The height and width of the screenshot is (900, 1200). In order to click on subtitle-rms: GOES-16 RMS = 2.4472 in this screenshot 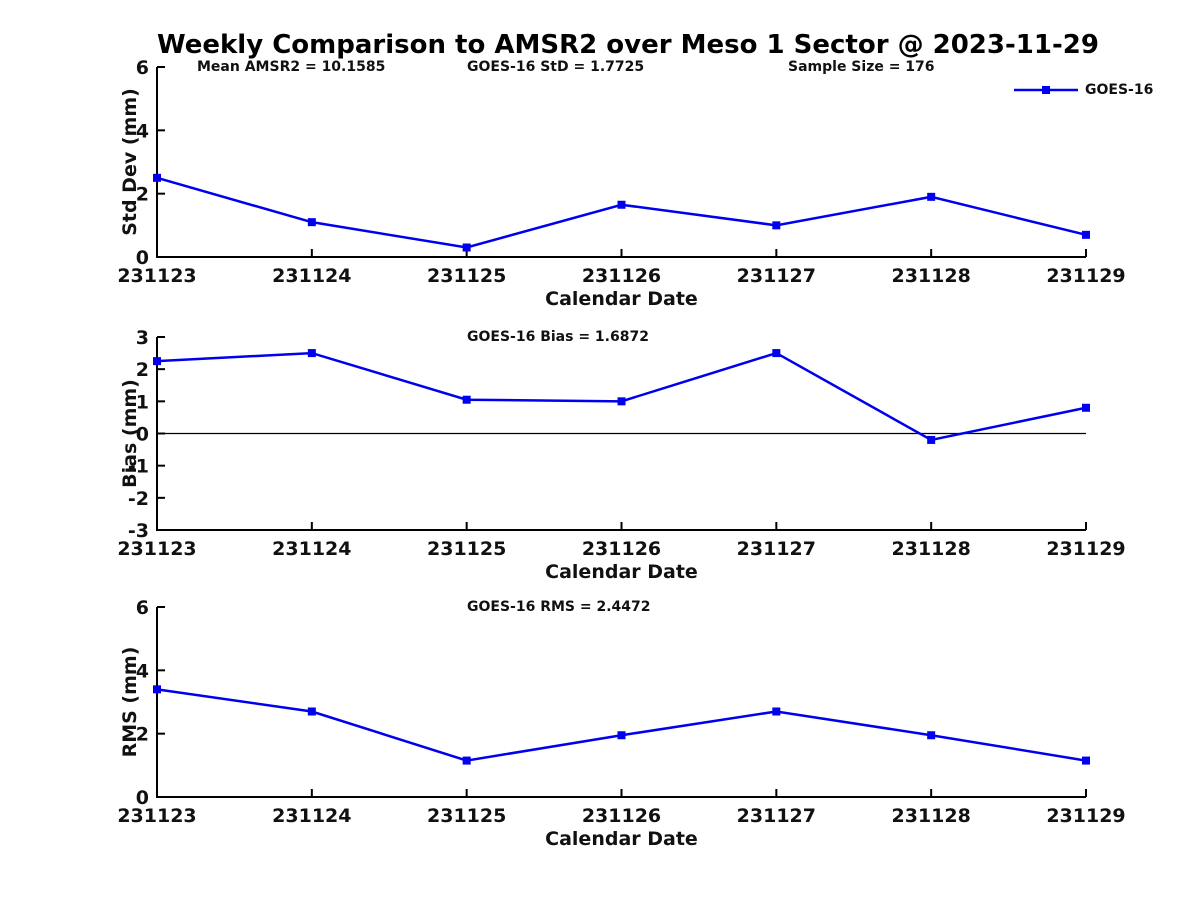, I will do `click(559, 607)`.